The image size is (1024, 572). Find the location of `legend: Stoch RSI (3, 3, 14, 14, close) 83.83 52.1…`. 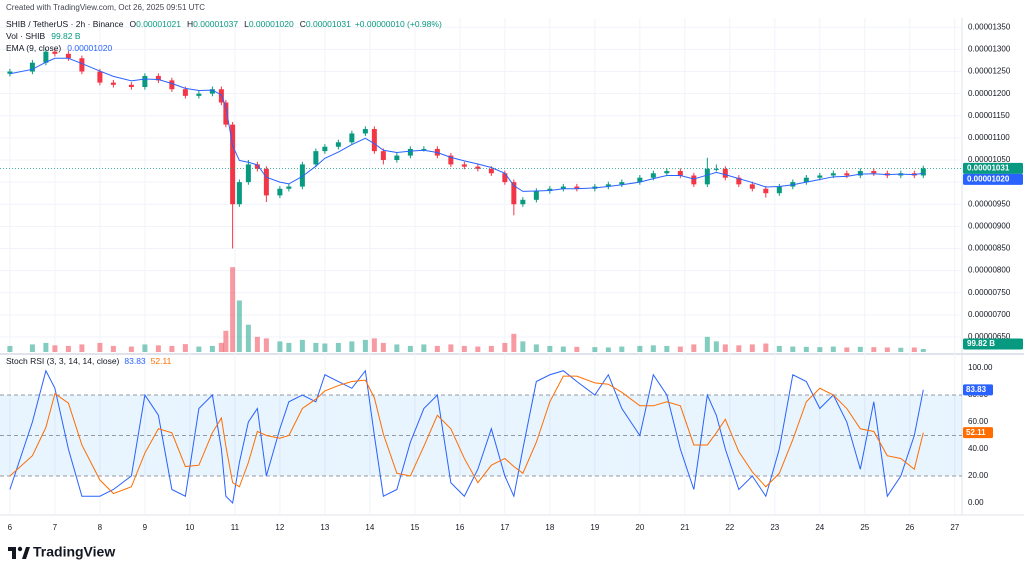

legend: Stoch RSI (3, 3, 14, 14, close) 83.83 52.1… is located at coordinates (89, 361).